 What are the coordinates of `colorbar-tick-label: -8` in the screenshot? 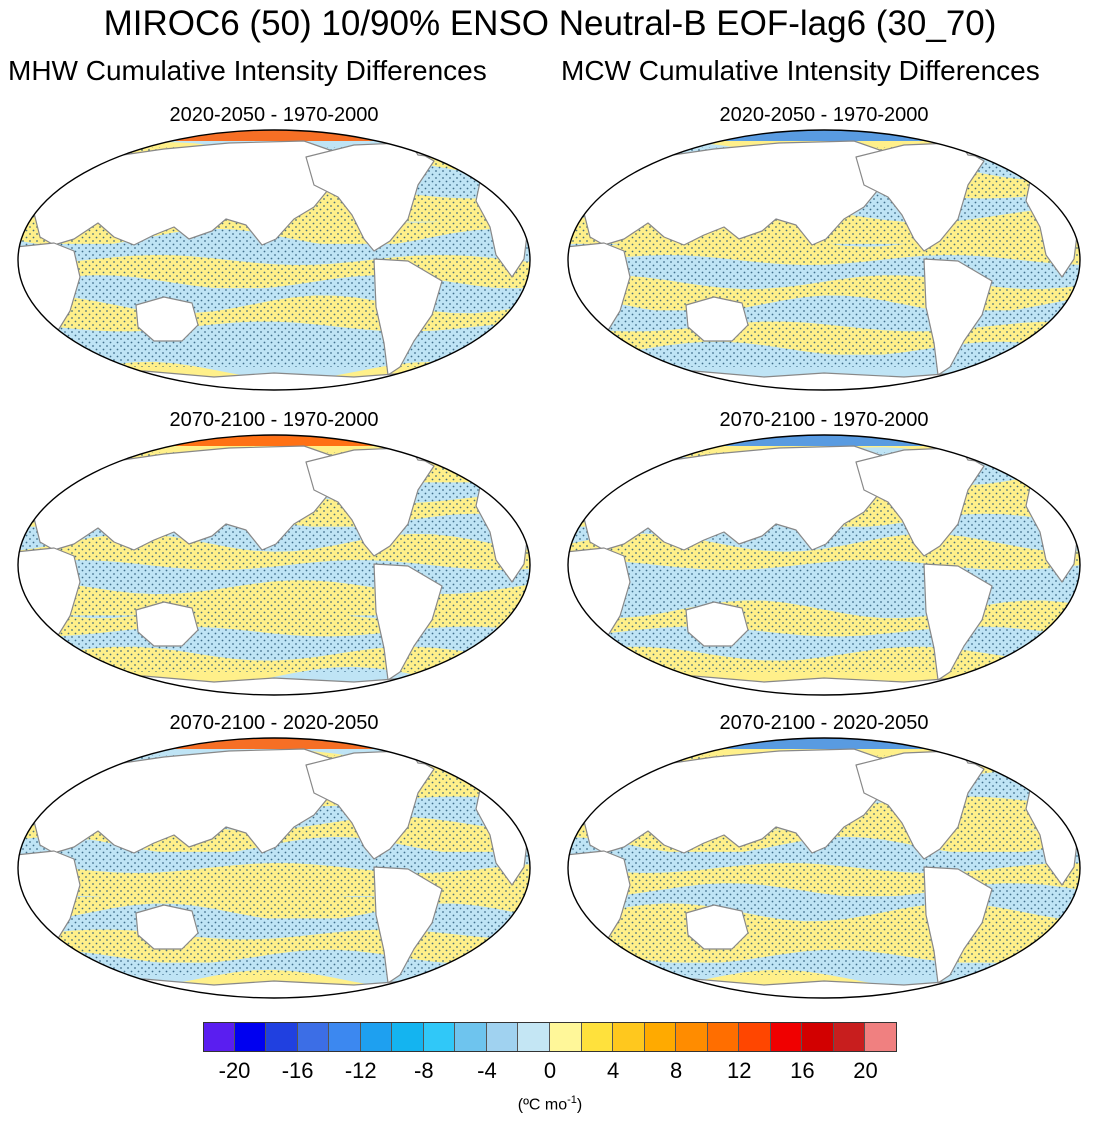 It's located at (424, 1070).